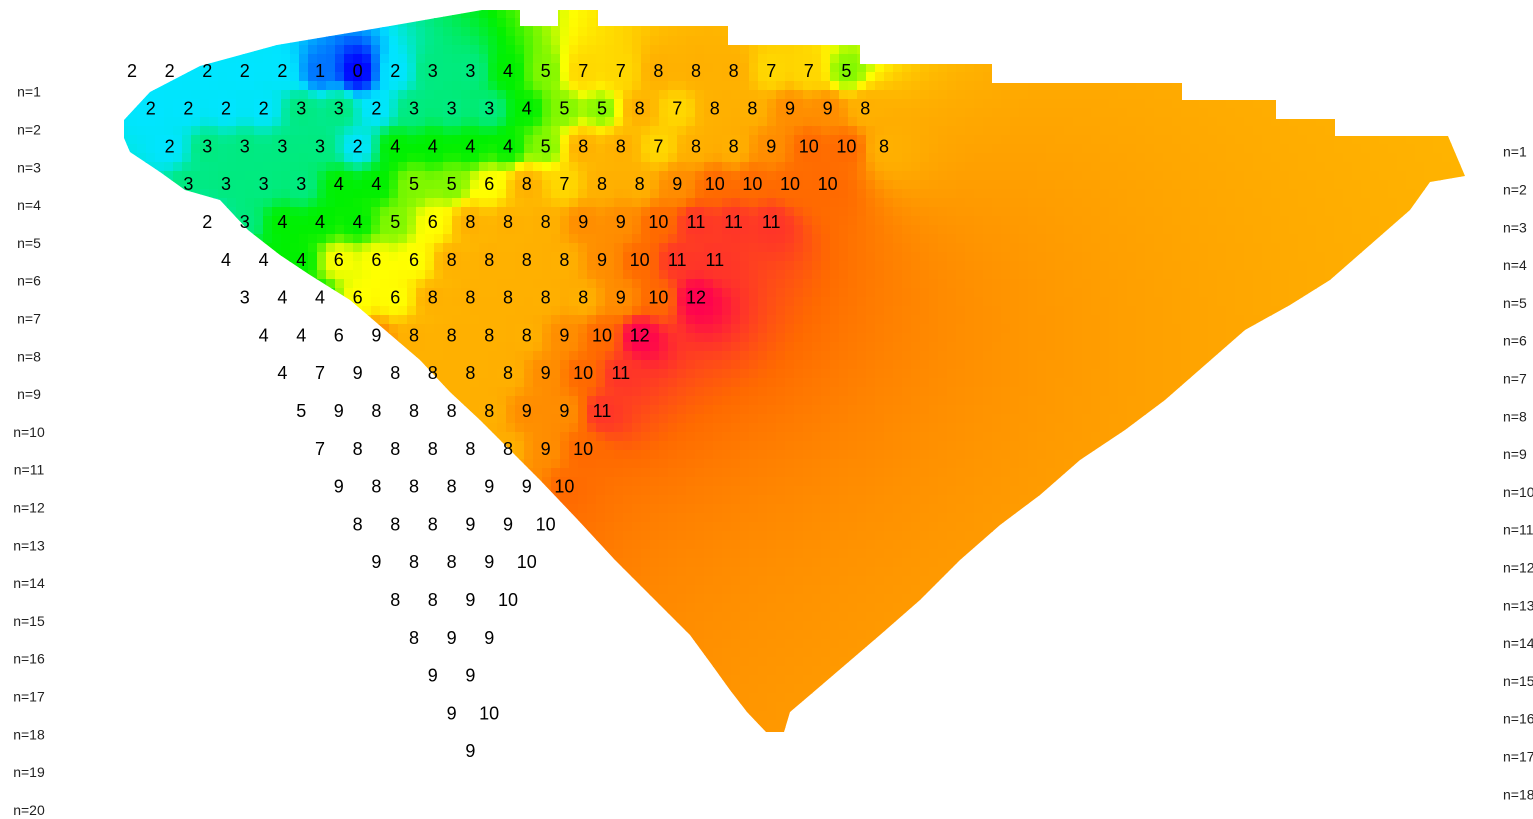  I want to click on cell-value-r15-c3: 9, so click(470, 600).